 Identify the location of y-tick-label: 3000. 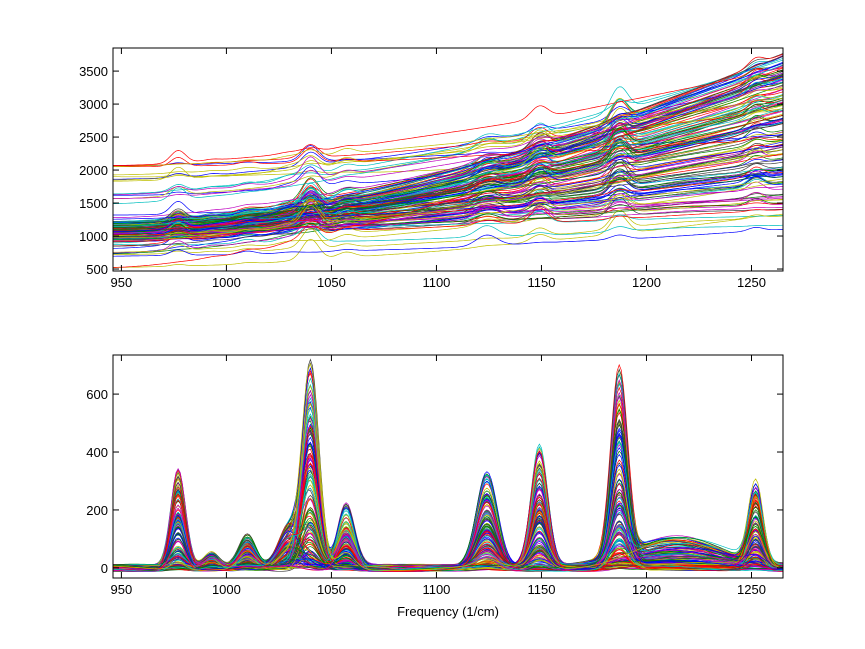
(93, 104).